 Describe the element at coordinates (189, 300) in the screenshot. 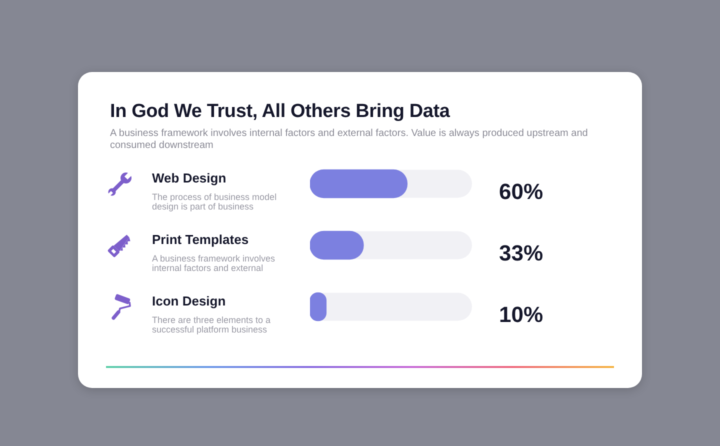

I see `y-tick-label: Icon Design` at that location.